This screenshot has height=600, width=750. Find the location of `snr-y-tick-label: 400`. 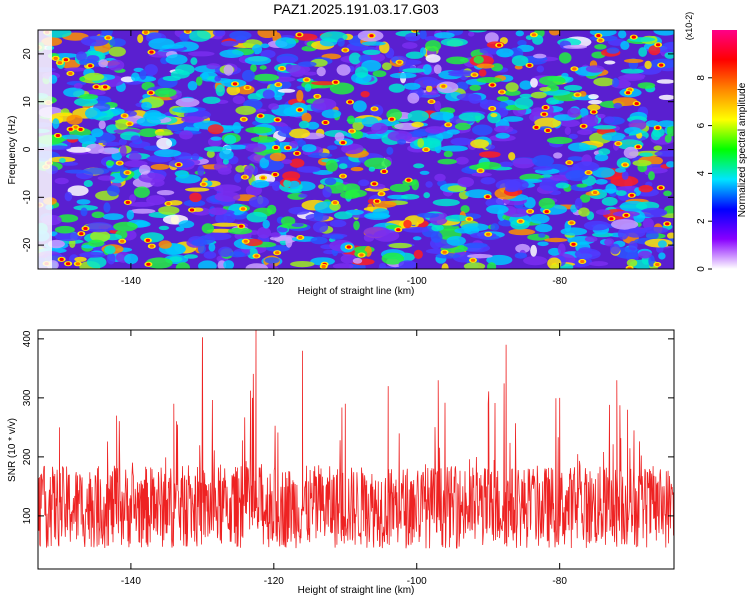

snr-y-tick-label: 400 is located at coordinates (27, 338).